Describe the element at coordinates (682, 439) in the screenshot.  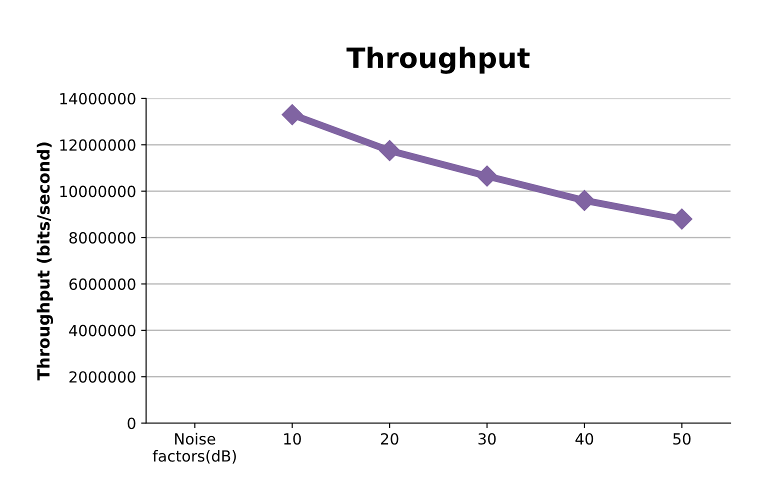
I see `x-tick-label: 50` at that location.